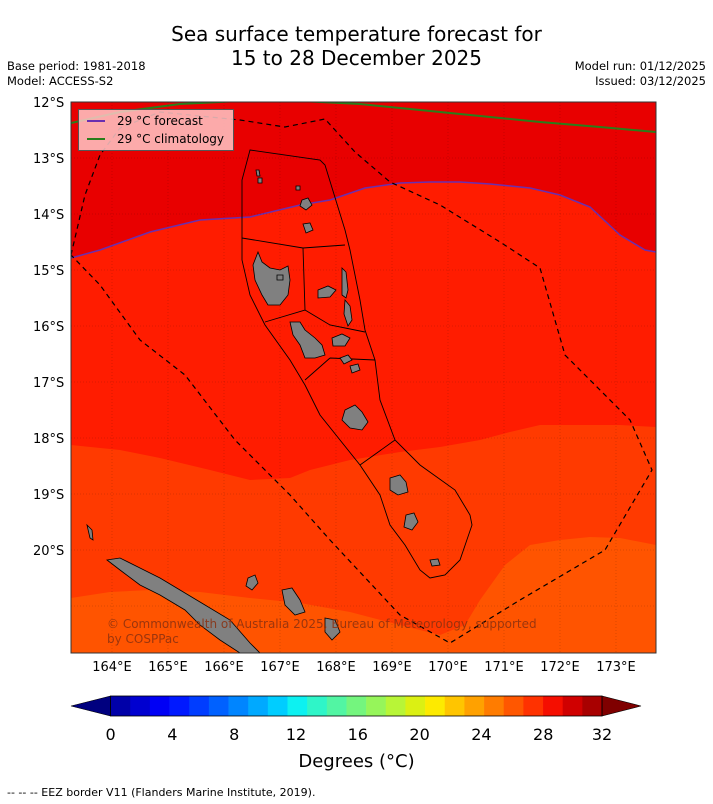  I want to click on lon-label: 165°E, so click(168, 667).